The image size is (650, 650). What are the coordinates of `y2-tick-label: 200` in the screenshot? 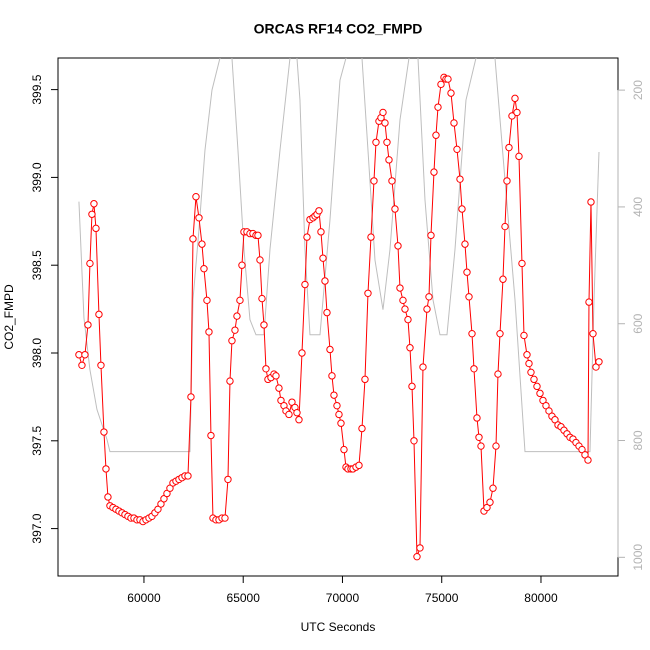 It's located at (638, 90).